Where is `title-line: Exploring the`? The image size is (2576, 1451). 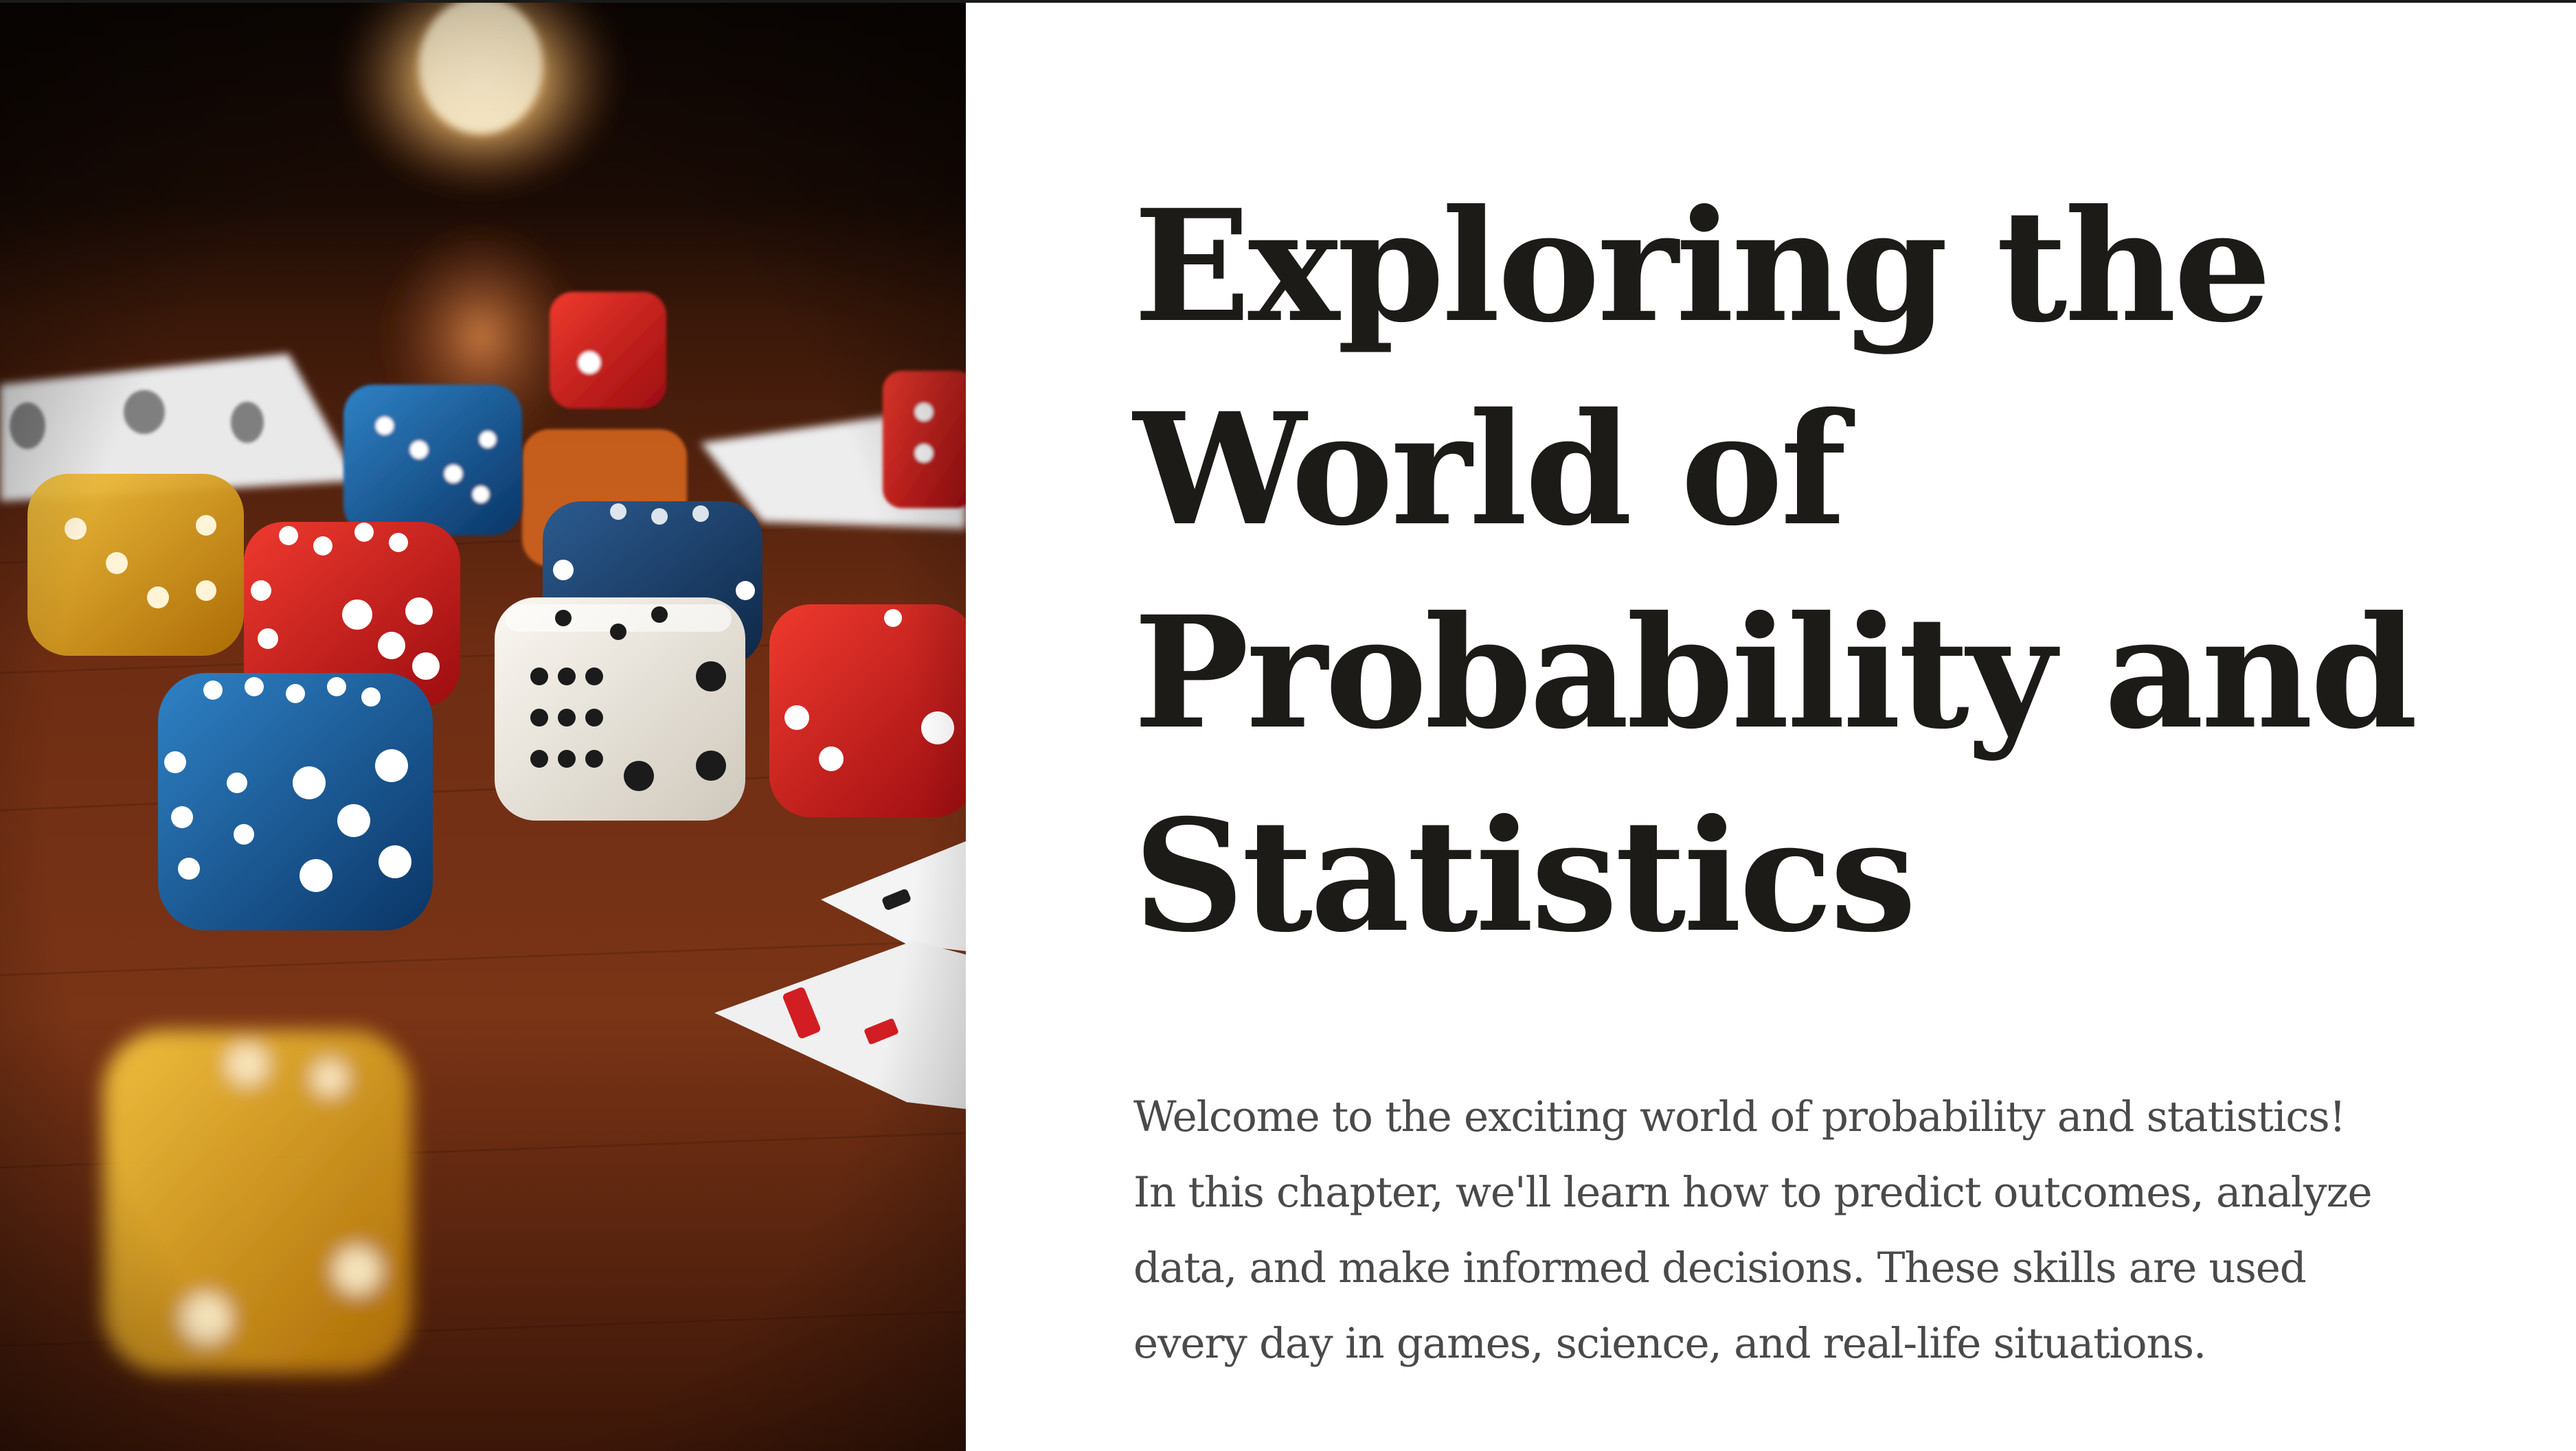 title-line: Exploring the is located at coordinates (1702, 266).